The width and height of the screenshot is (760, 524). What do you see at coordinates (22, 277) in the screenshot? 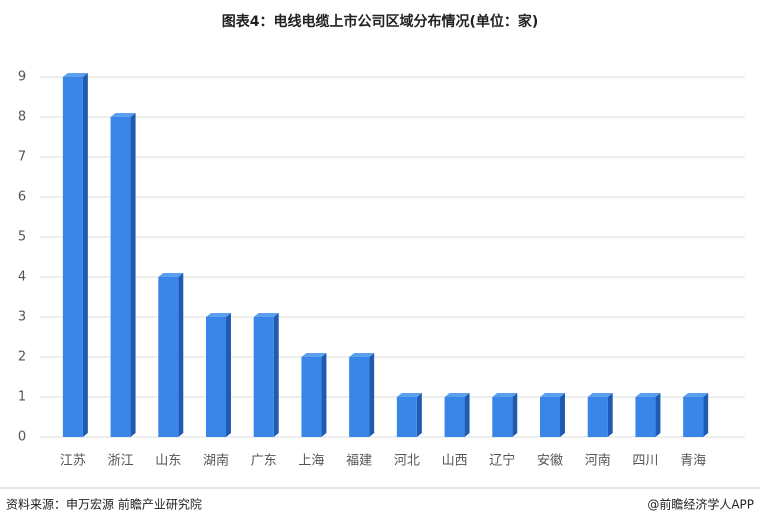
I see `y-tick-label: 4` at bounding box center [22, 277].